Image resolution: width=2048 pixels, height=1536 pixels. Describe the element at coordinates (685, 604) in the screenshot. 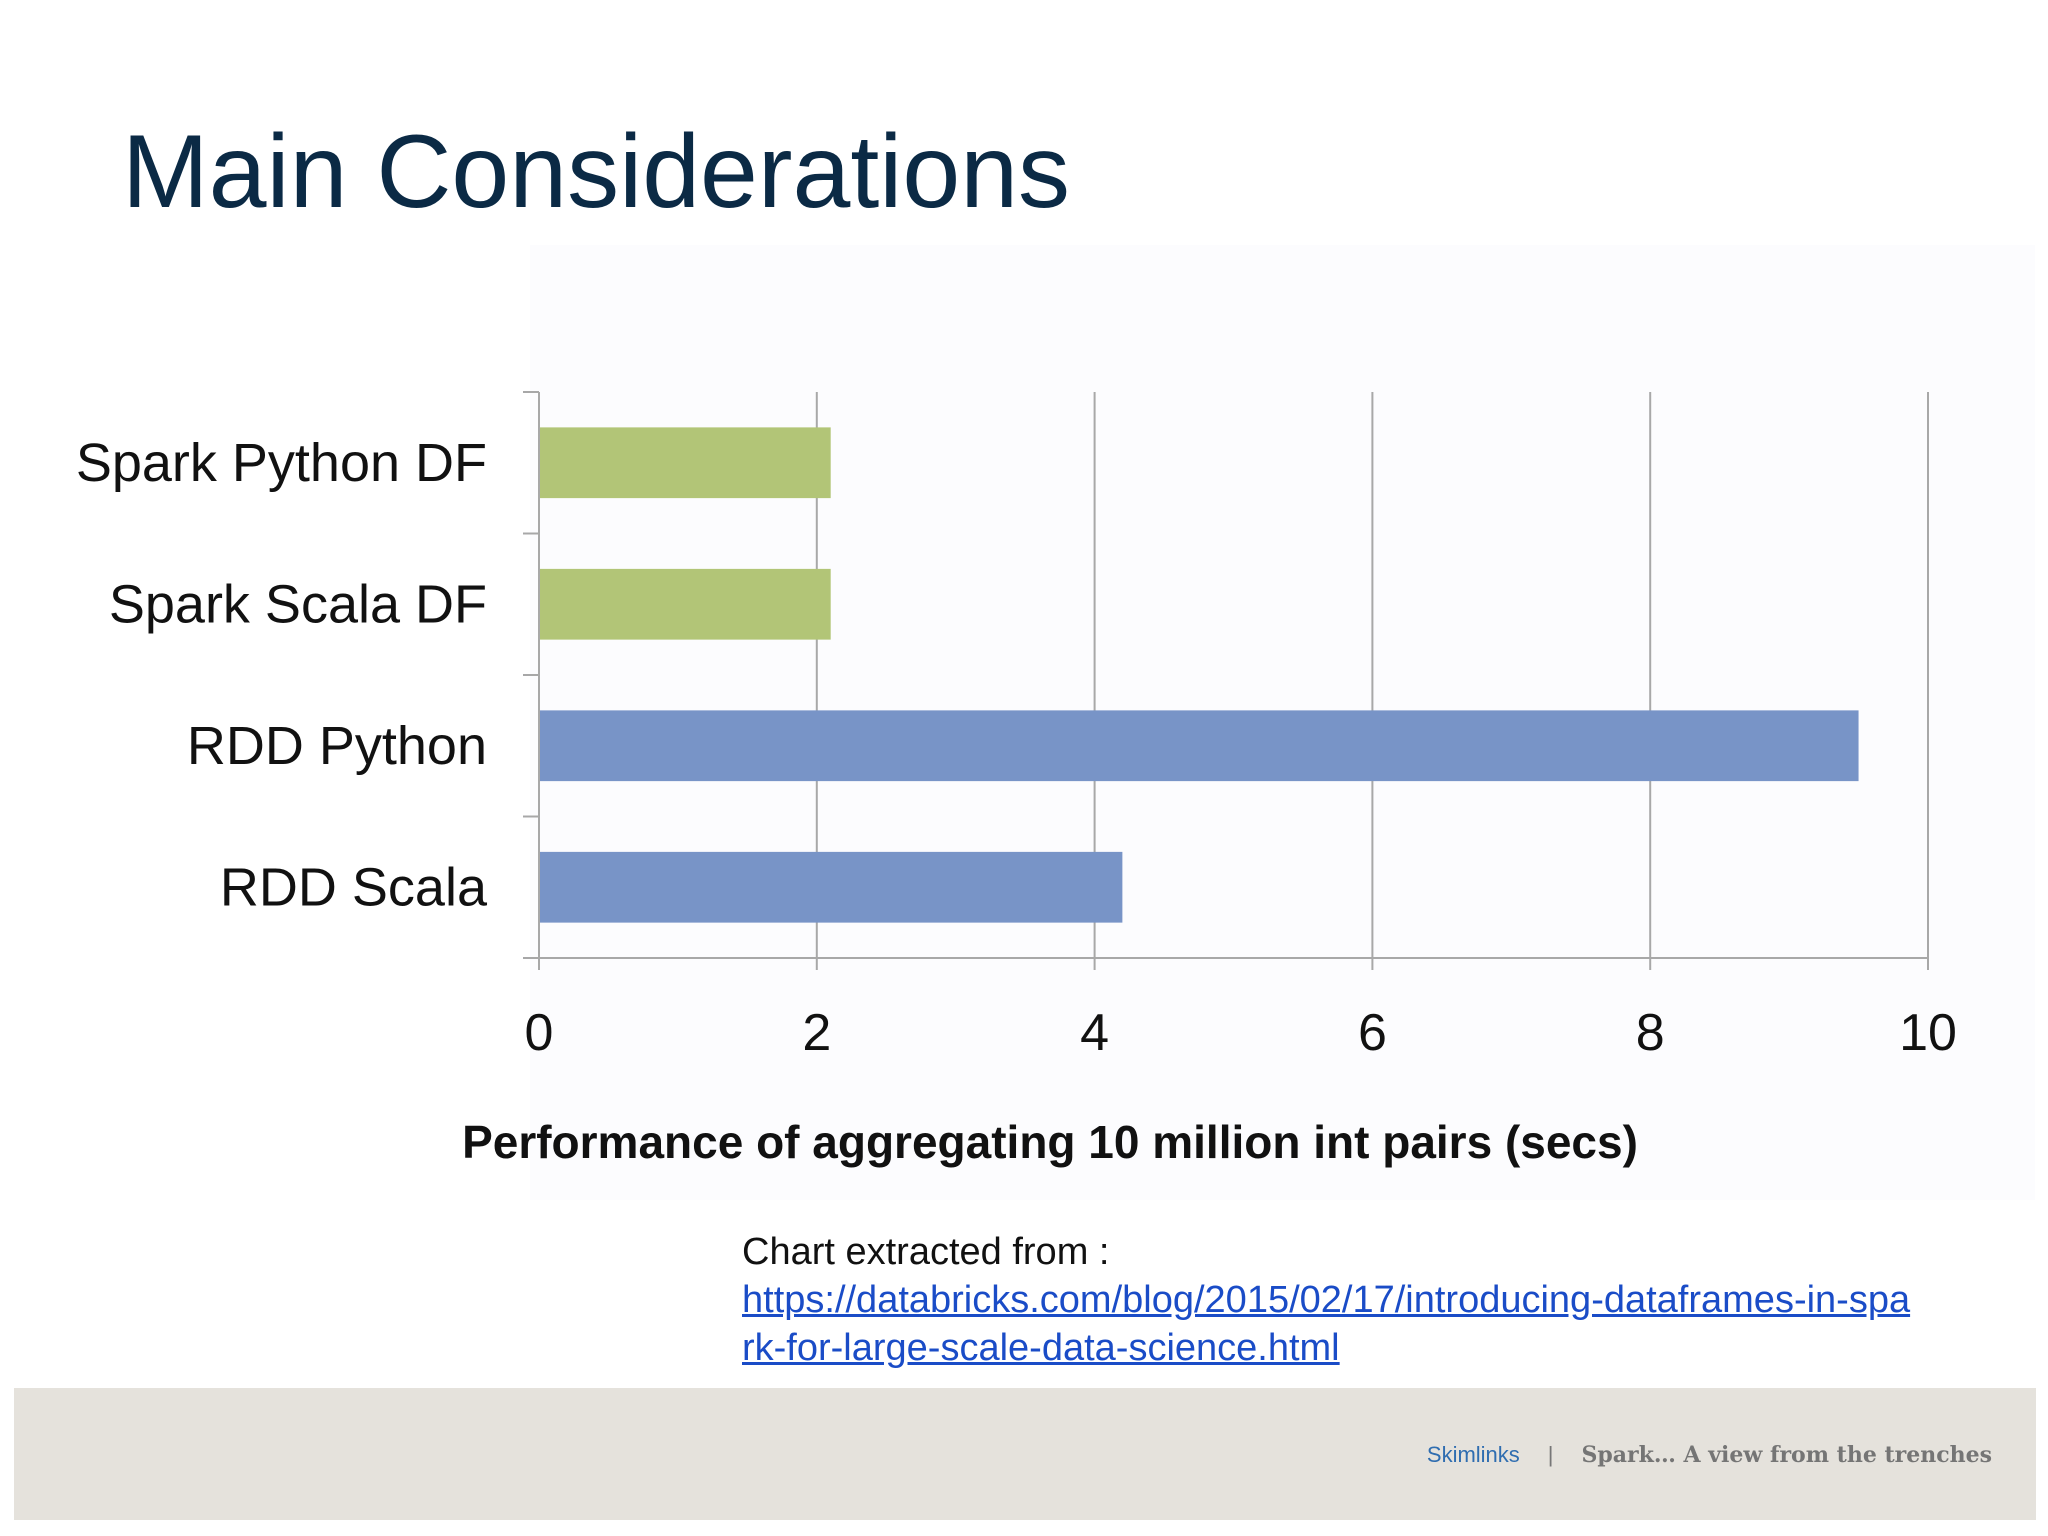

I see `bar-spark-scala-df` at that location.